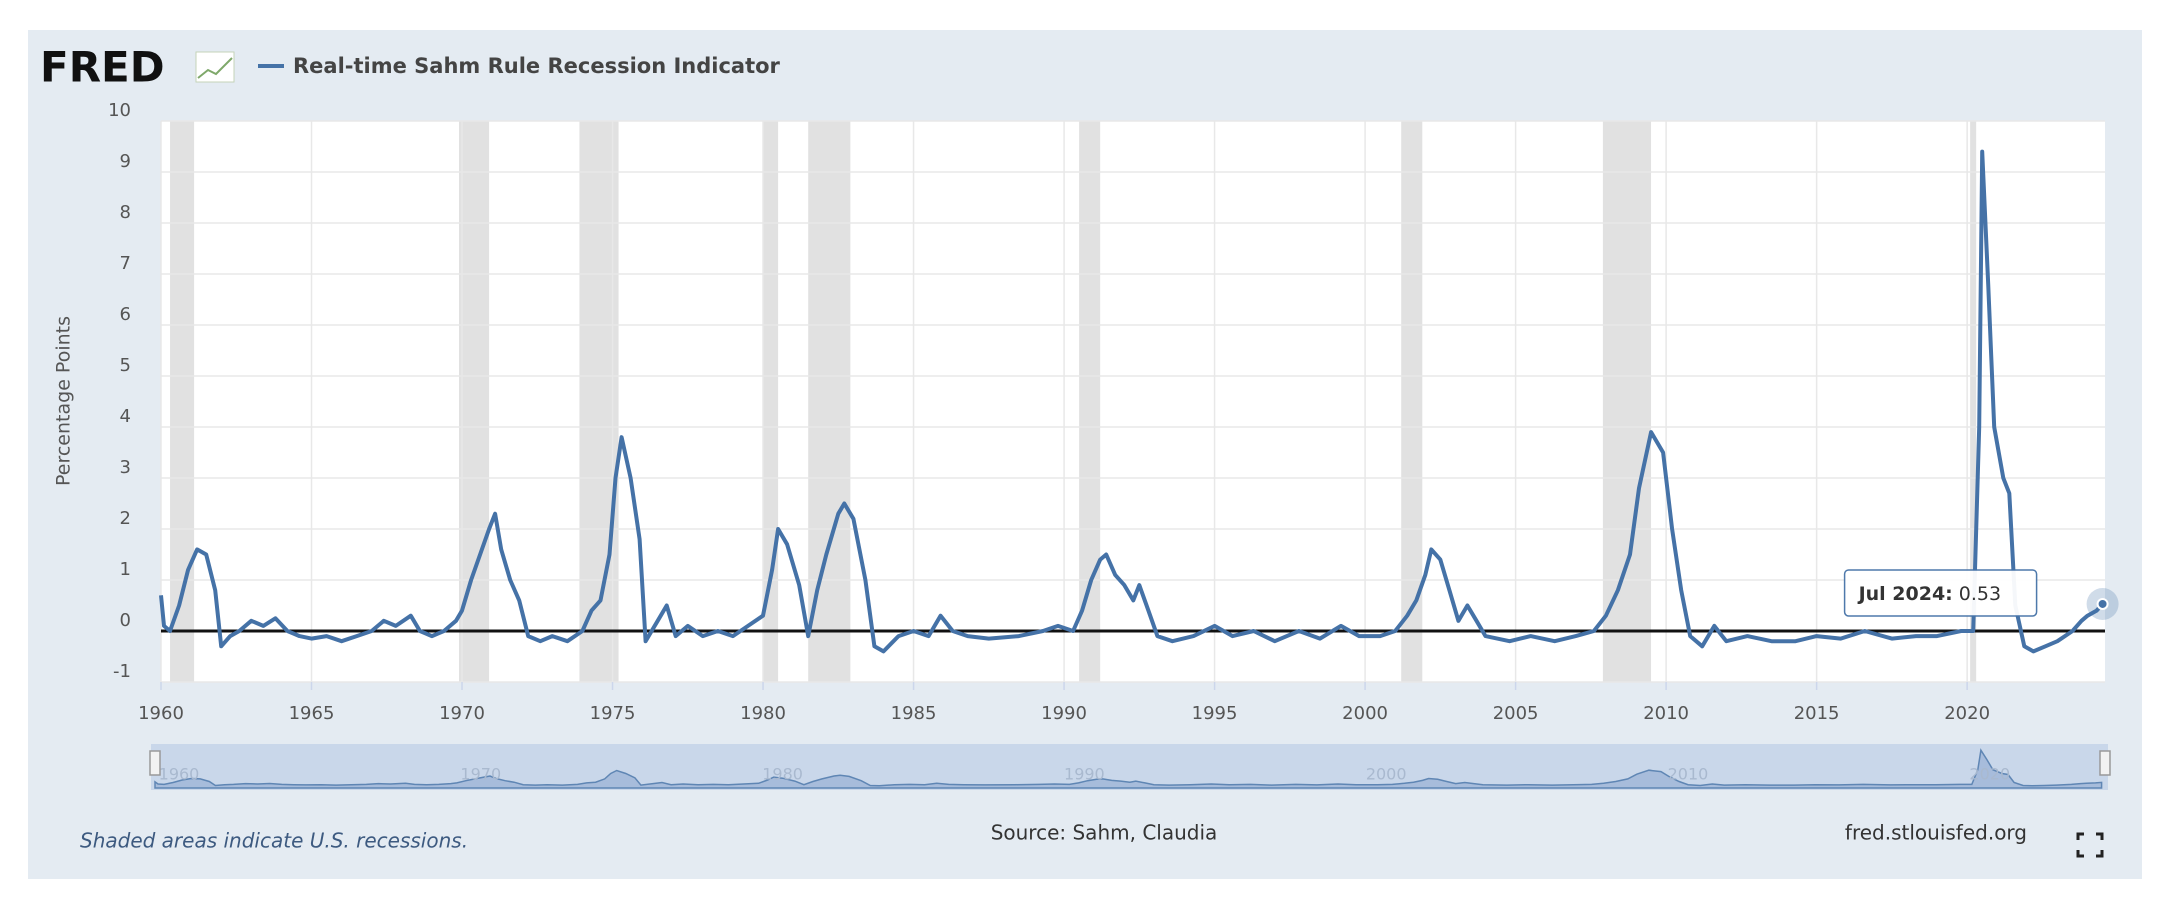  I want to click on y-tick-label: 7, so click(125, 263).